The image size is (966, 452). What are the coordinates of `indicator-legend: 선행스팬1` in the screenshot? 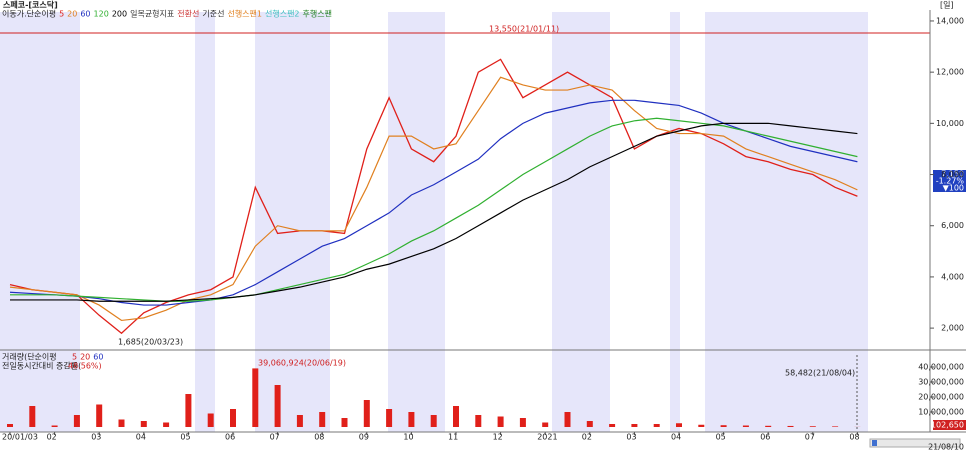 It's located at (244, 14).